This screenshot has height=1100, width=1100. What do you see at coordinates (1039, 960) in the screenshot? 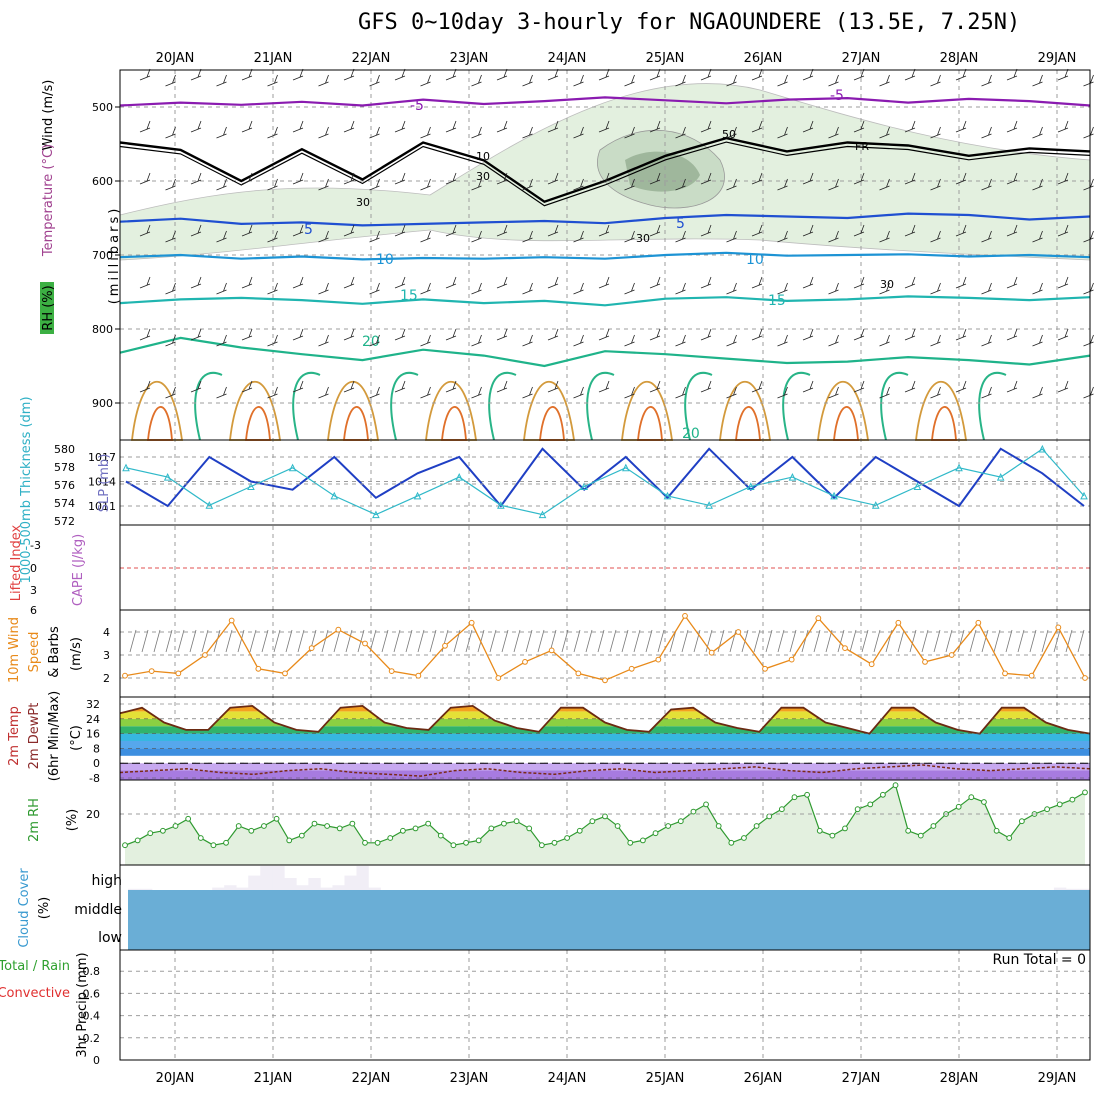
I see `run-total: Run Total = 0` at bounding box center [1039, 960].